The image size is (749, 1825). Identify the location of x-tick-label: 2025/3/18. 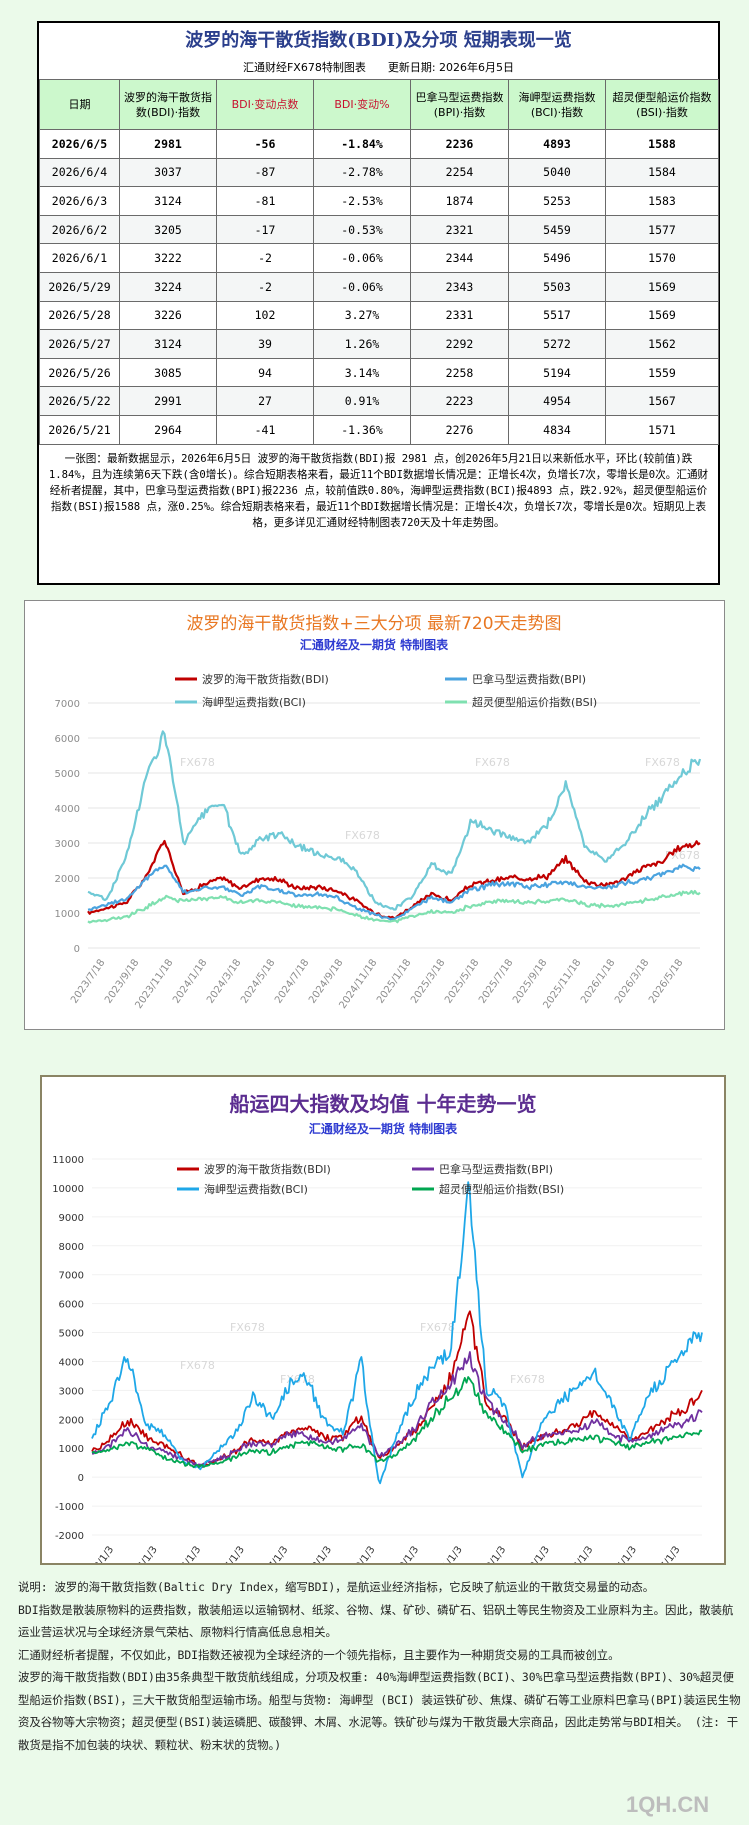
(428, 981).